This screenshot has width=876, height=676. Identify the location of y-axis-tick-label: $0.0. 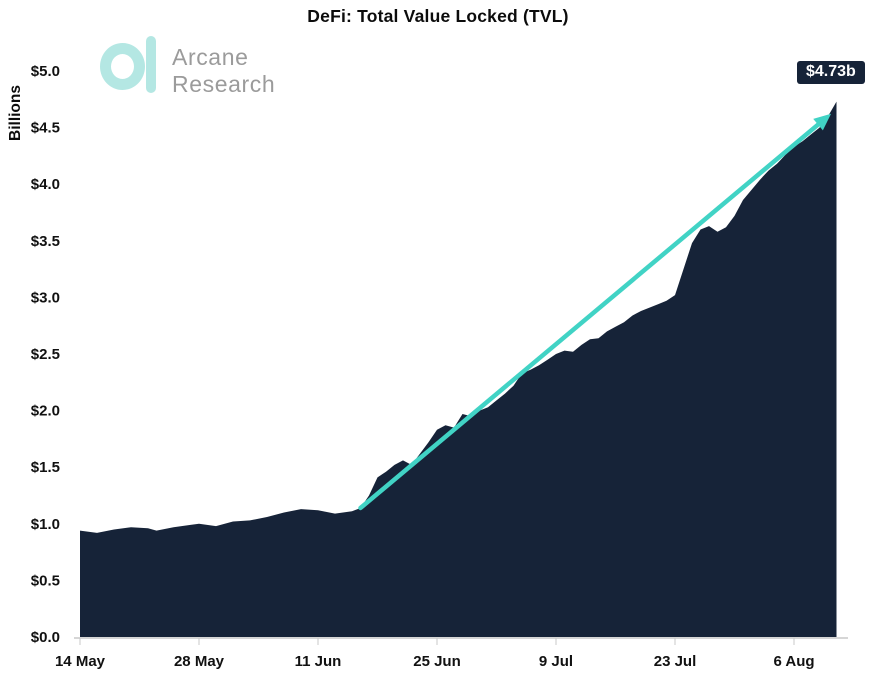
(45, 637).